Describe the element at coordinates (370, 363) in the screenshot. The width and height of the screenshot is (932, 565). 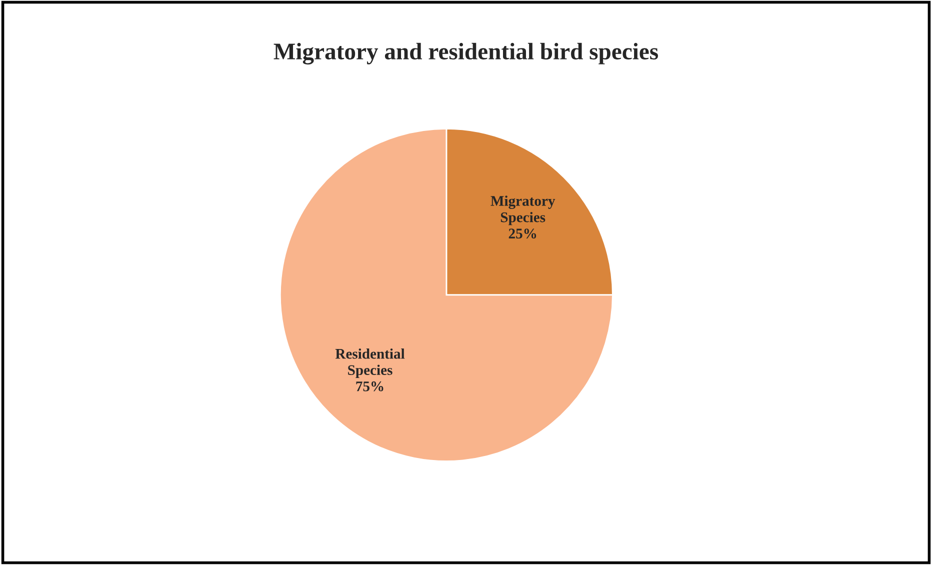
I see `slice-label: Residential Species` at that location.